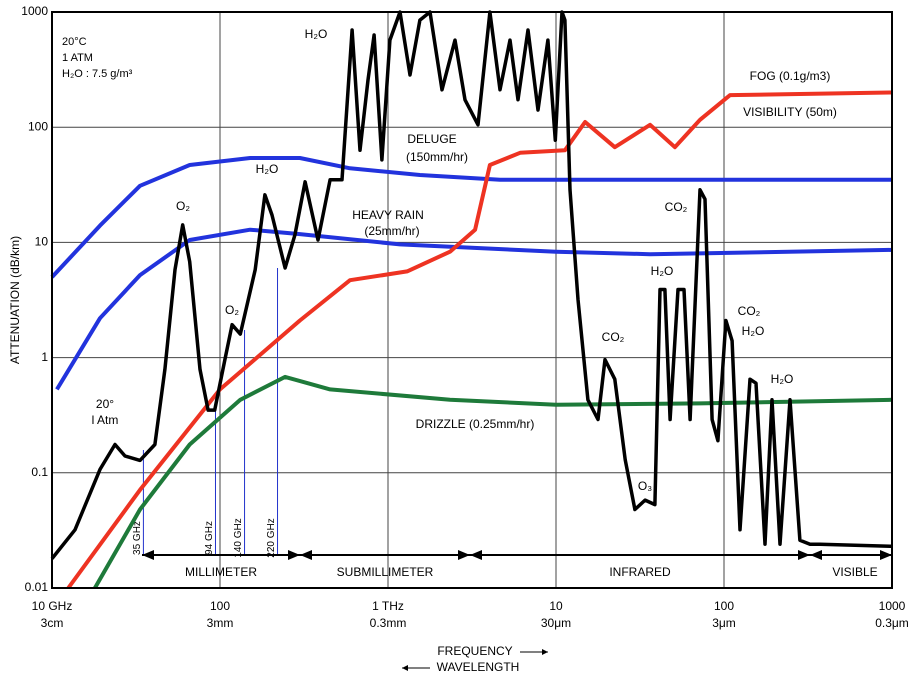  I want to click on annotation: l Atm, so click(105, 420).